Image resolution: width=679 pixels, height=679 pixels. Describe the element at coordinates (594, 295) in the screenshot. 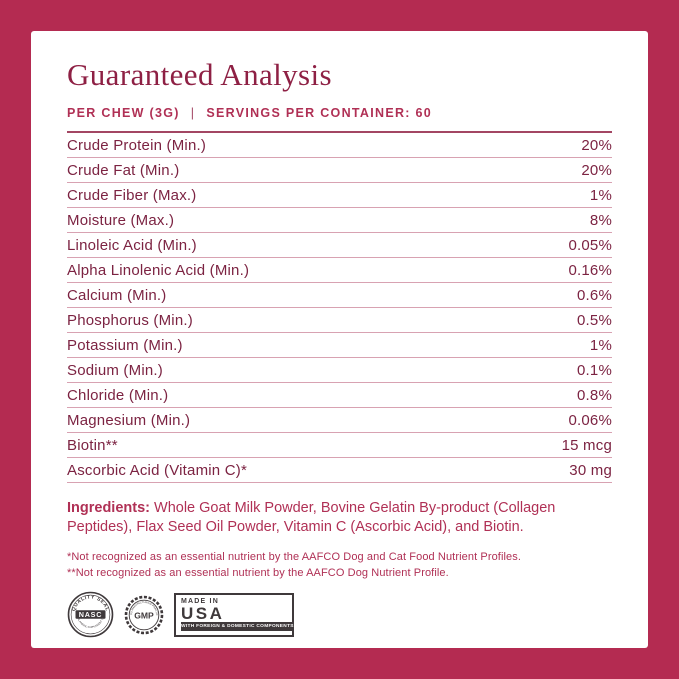

I see `nutrient-value: 0.6%` at that location.